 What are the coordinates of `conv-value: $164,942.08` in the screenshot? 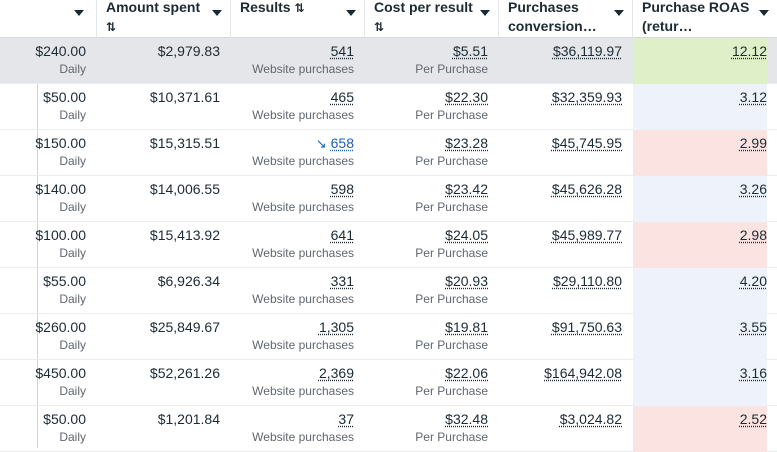 It's located at (583, 373).